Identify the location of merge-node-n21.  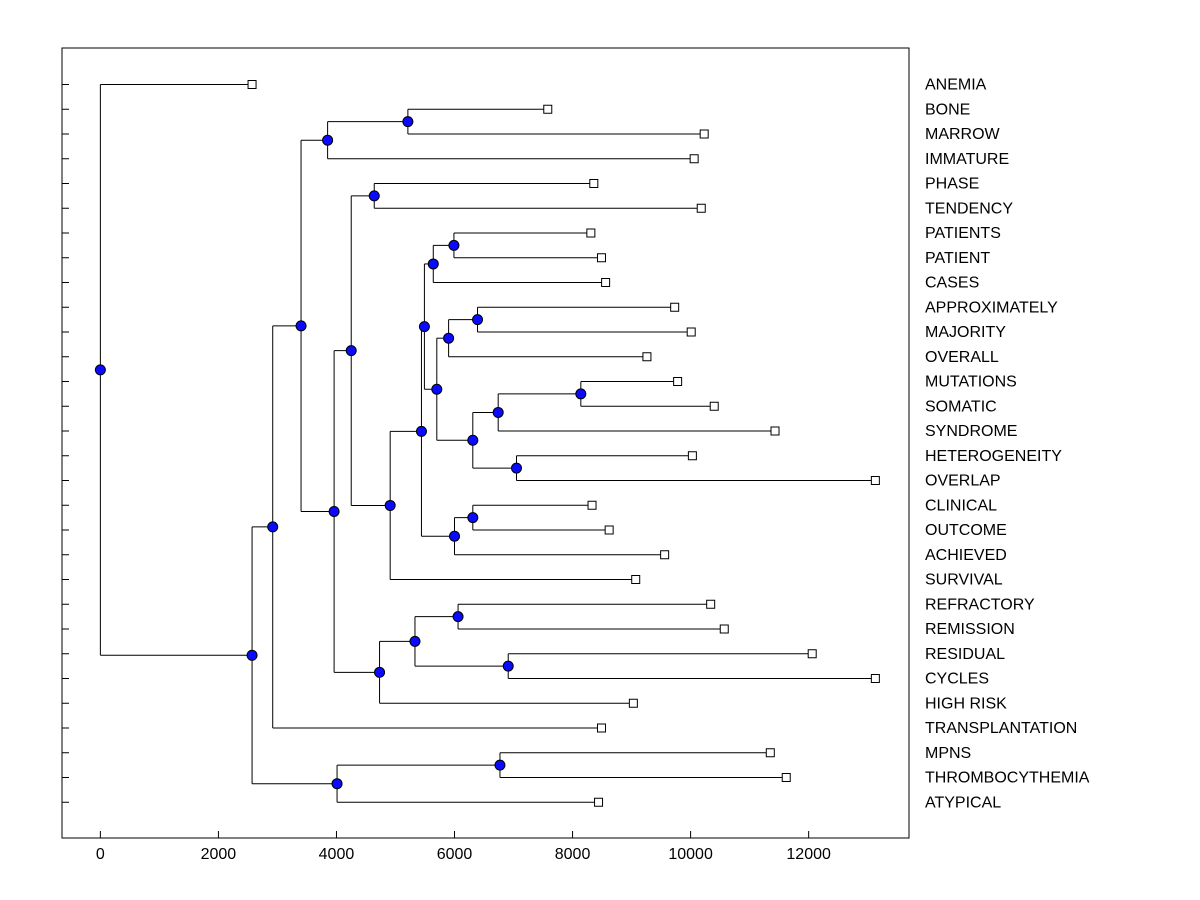
(415, 641).